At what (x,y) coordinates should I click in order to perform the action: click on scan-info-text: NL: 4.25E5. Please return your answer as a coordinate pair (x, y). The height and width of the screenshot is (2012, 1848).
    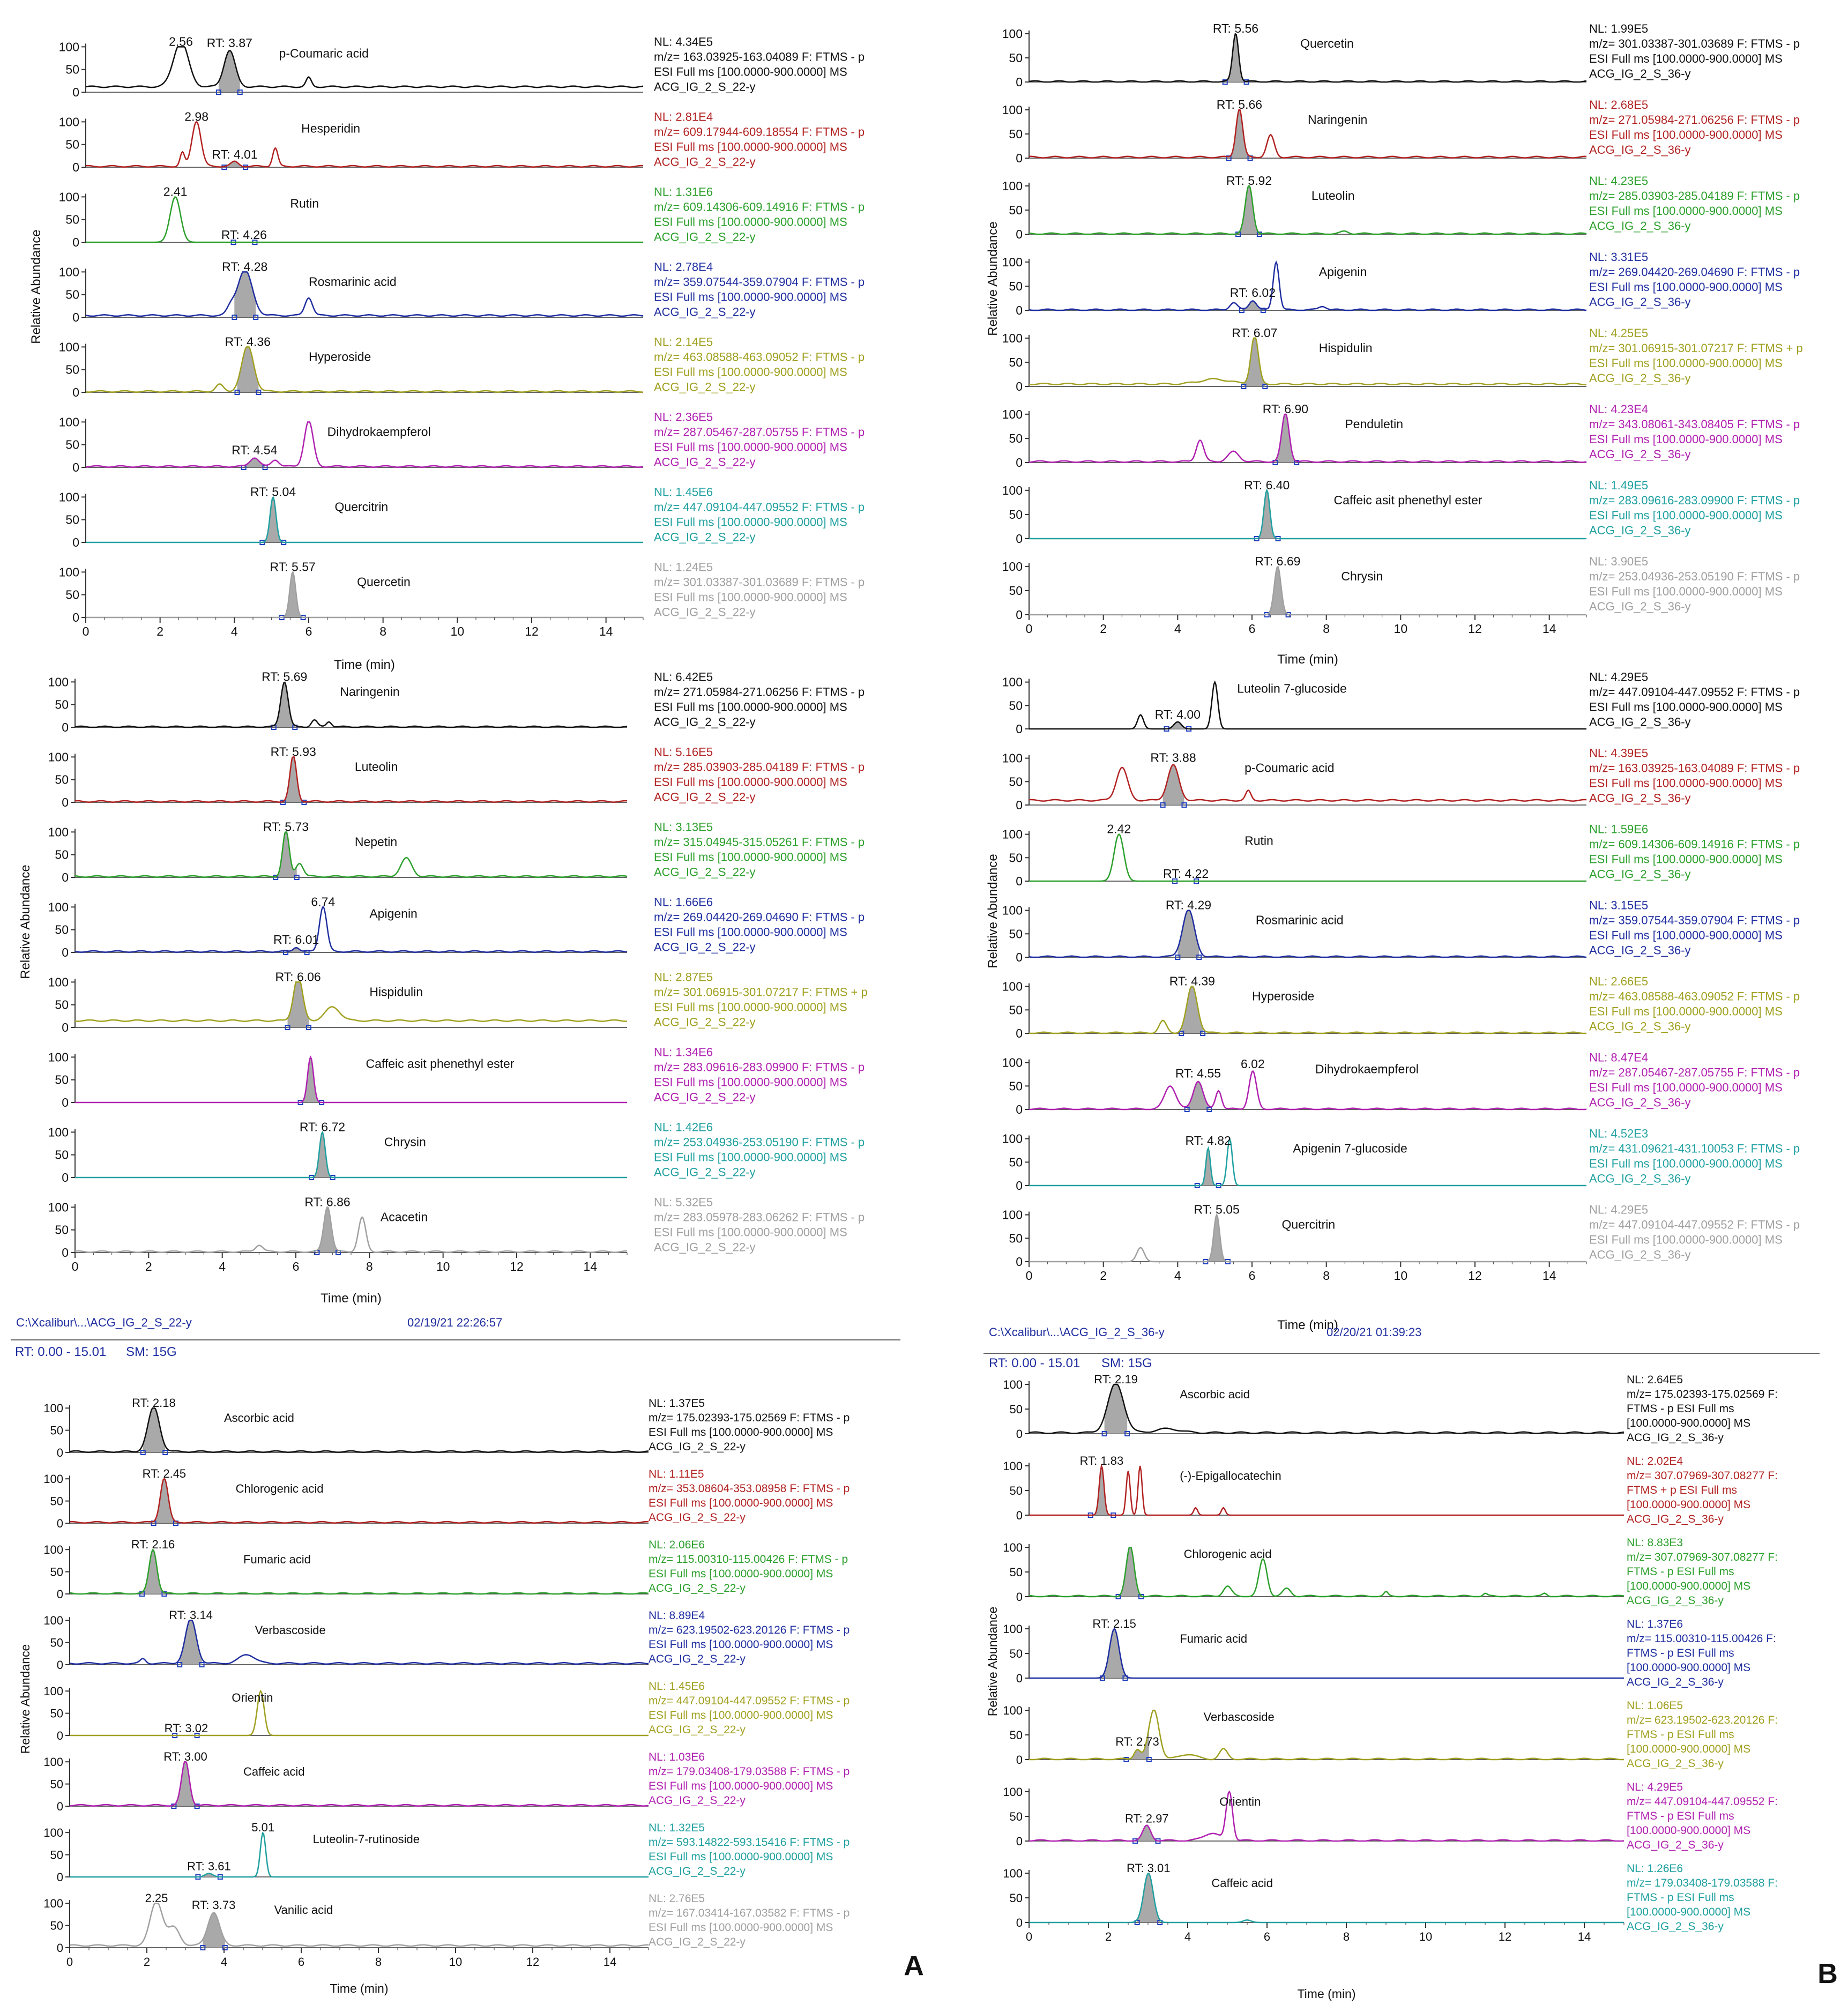
    Looking at the image, I should click on (1619, 333).